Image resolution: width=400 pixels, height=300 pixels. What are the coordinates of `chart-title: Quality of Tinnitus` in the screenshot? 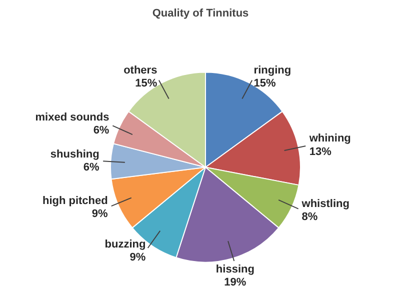 It's located at (200, 14).